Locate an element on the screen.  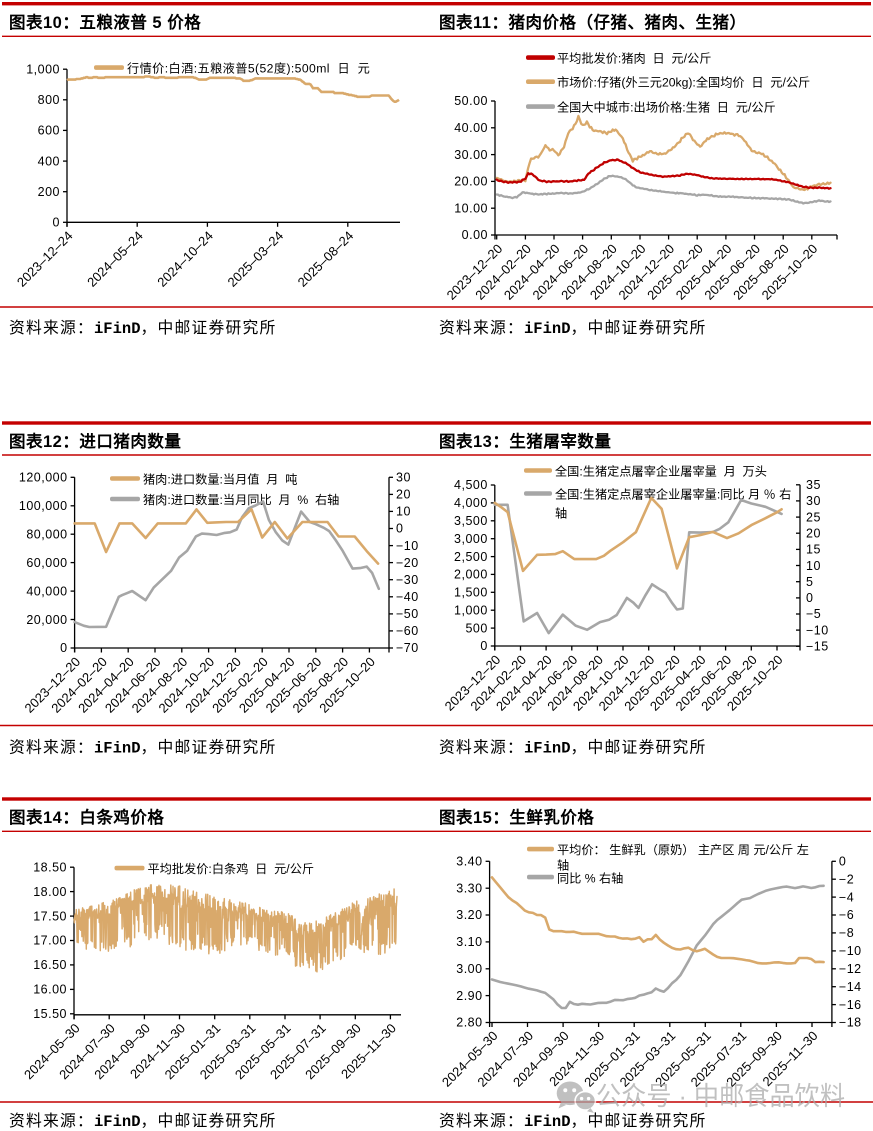
svg-text: 0.00 is located at coordinates (475, 235).